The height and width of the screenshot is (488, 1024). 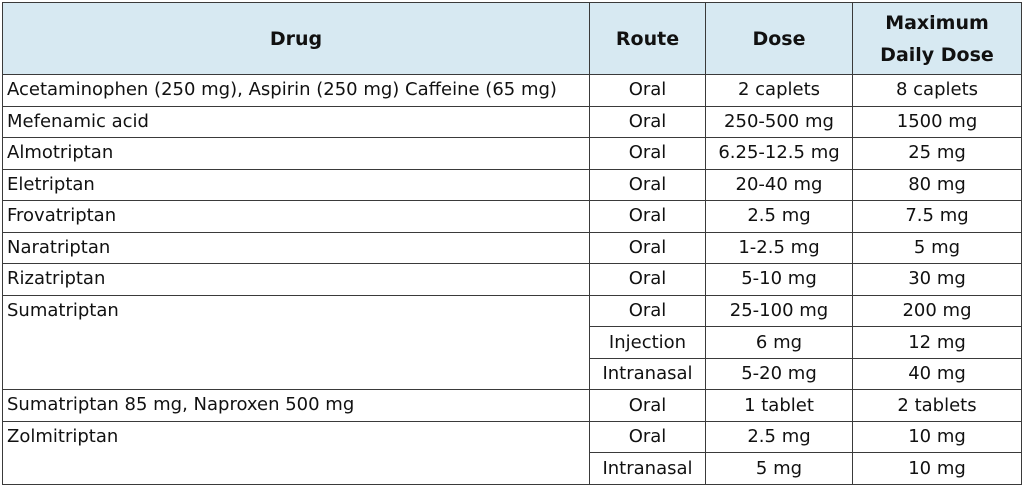 What do you see at coordinates (779, 248) in the screenshot?
I see `cell-dose: 1-2.5 mg` at bounding box center [779, 248].